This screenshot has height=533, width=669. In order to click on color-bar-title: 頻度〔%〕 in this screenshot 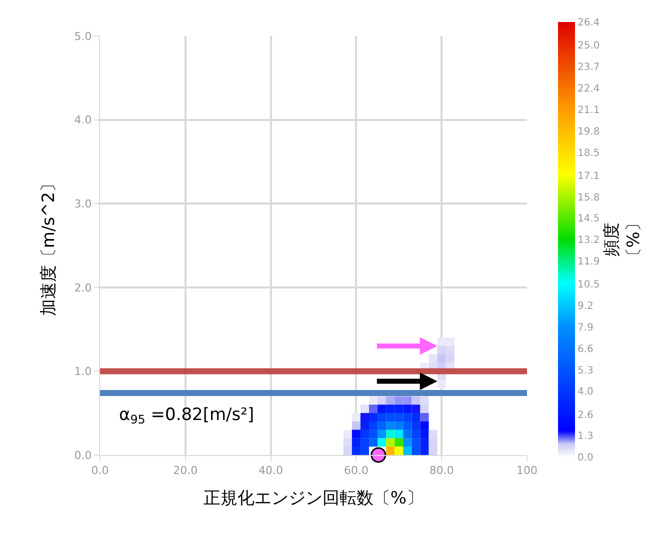, I will do `click(623, 239)`.